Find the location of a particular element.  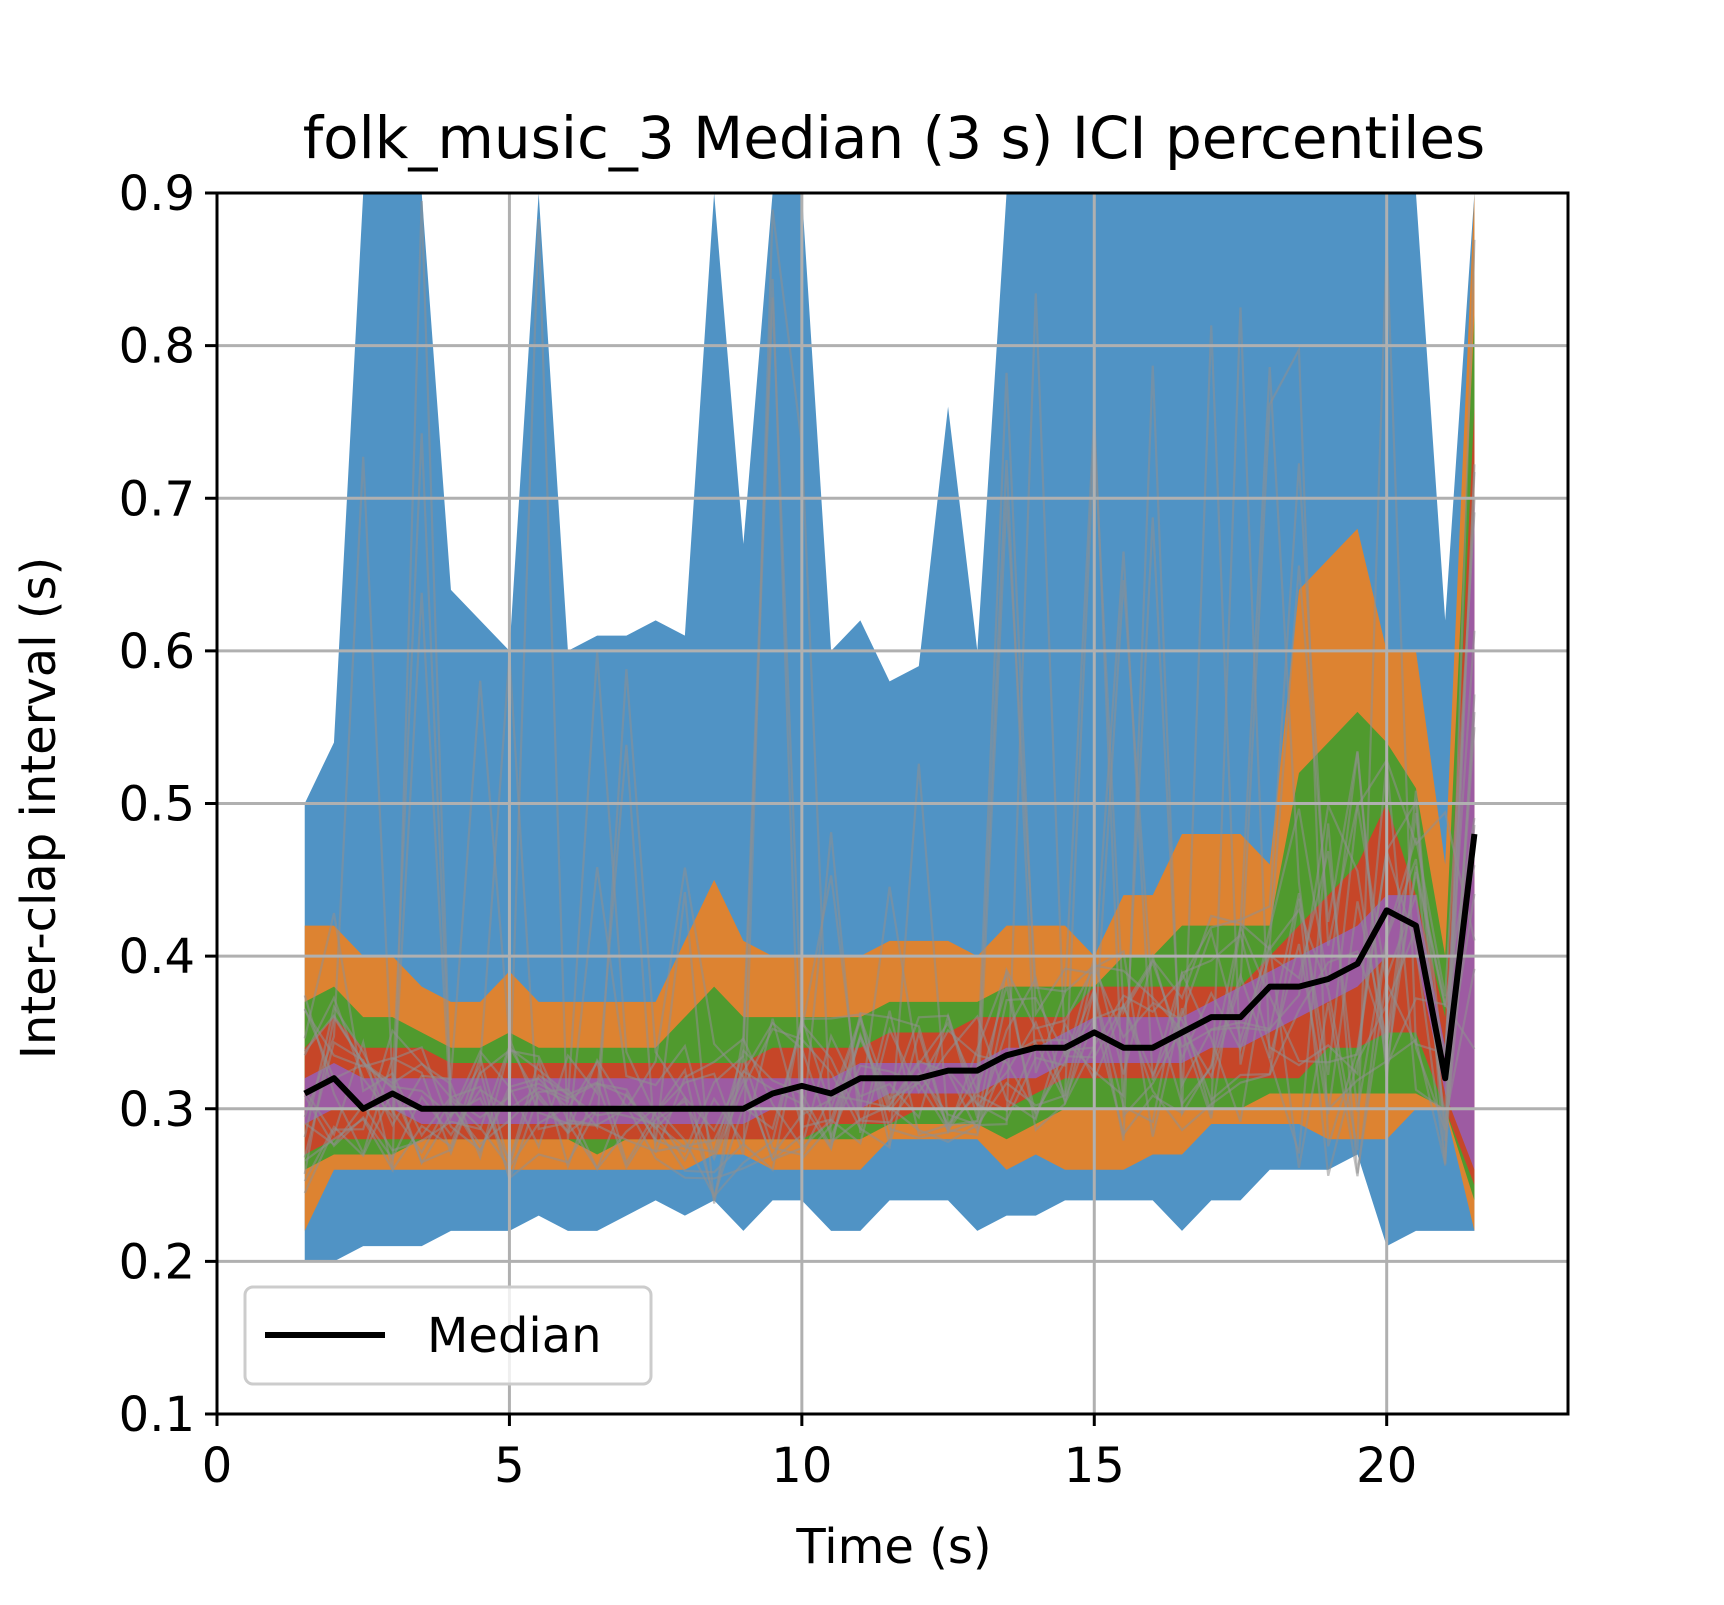

median-series is located at coordinates (890, 972).